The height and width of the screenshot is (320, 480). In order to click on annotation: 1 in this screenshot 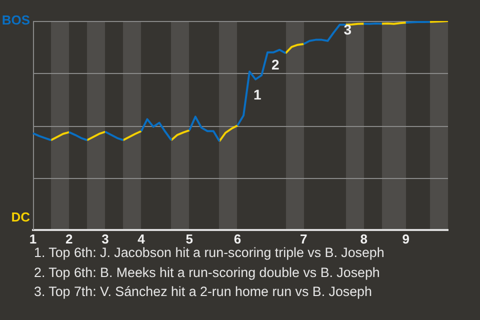, I will do `click(258, 94)`.